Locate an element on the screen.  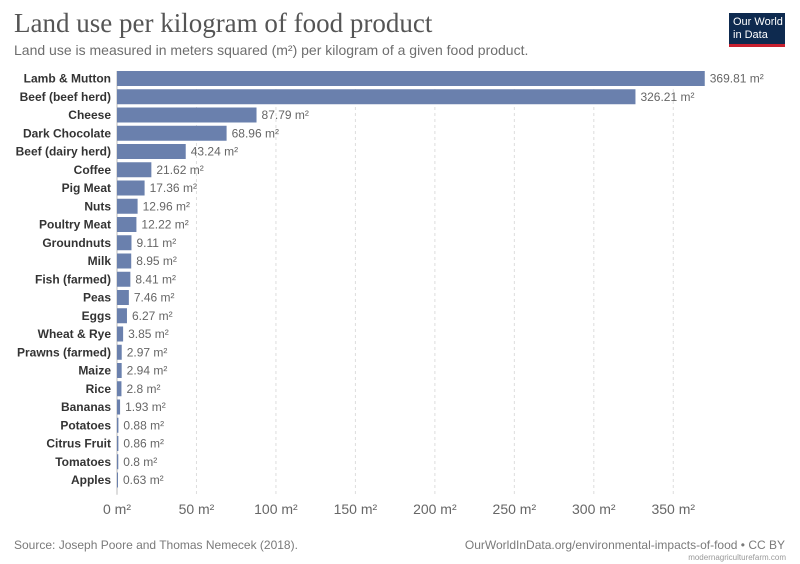
x-tick-label: 100 m² is located at coordinates (276, 509).